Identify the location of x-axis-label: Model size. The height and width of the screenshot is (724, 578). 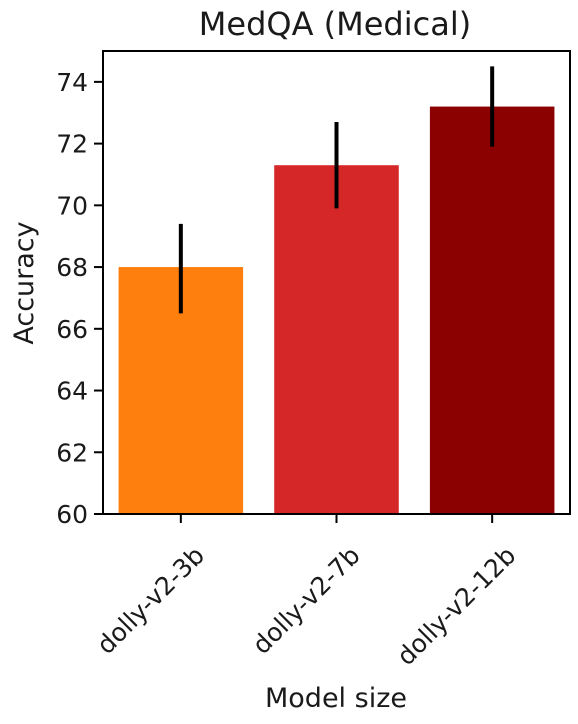
(336, 698).